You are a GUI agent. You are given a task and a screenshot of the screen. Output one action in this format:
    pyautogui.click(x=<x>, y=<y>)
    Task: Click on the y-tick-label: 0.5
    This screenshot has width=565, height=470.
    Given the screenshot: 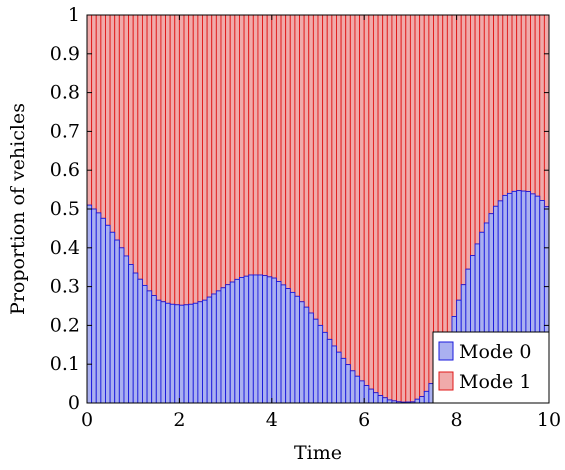 What is the action you would take?
    pyautogui.click(x=65, y=209)
    